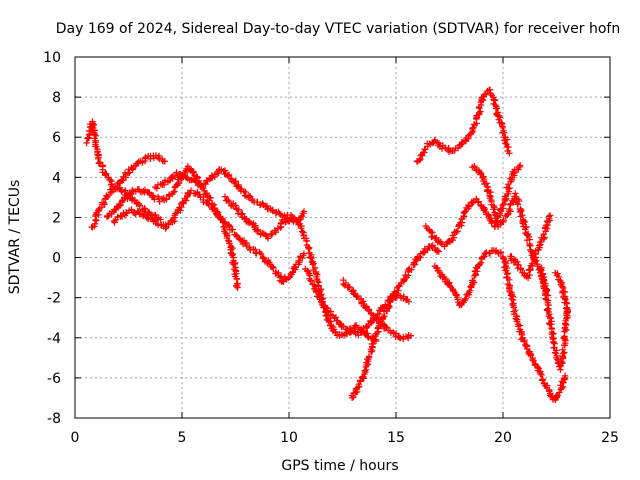  What do you see at coordinates (54, 299) in the screenshot?
I see `y-tick-label: -2` at bounding box center [54, 299].